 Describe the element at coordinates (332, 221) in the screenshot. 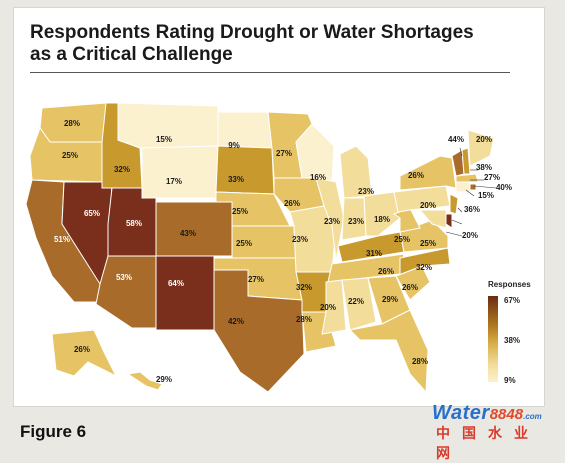

I see `state-label-il: 23%` at that location.